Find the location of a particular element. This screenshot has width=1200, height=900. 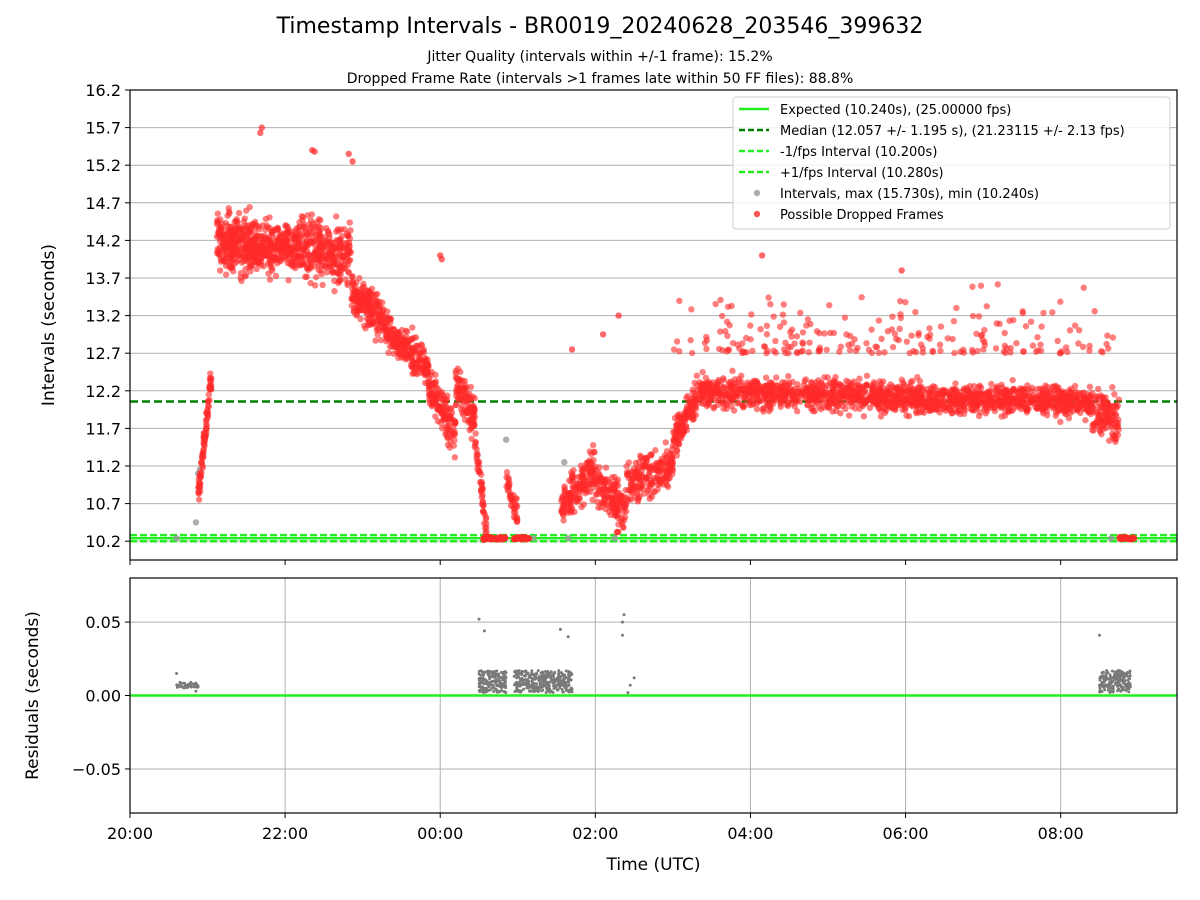

legend-label: -1/fps Interval (10.200s) is located at coordinates (858, 152).